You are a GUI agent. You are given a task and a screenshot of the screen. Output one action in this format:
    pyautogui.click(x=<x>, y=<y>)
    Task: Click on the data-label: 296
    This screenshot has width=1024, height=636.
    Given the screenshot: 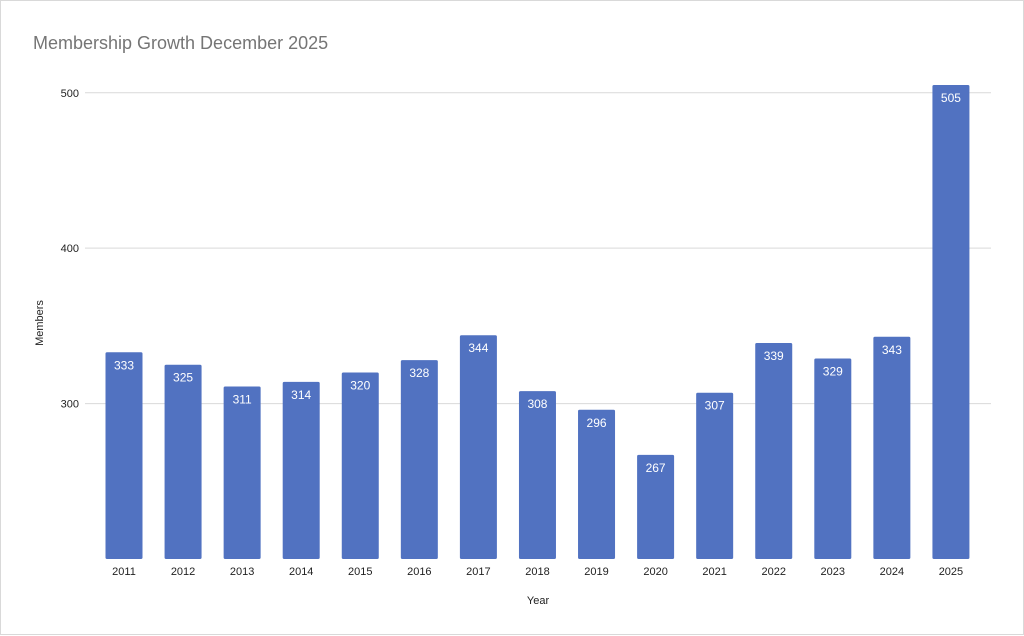 What is the action you would take?
    pyautogui.click(x=597, y=423)
    